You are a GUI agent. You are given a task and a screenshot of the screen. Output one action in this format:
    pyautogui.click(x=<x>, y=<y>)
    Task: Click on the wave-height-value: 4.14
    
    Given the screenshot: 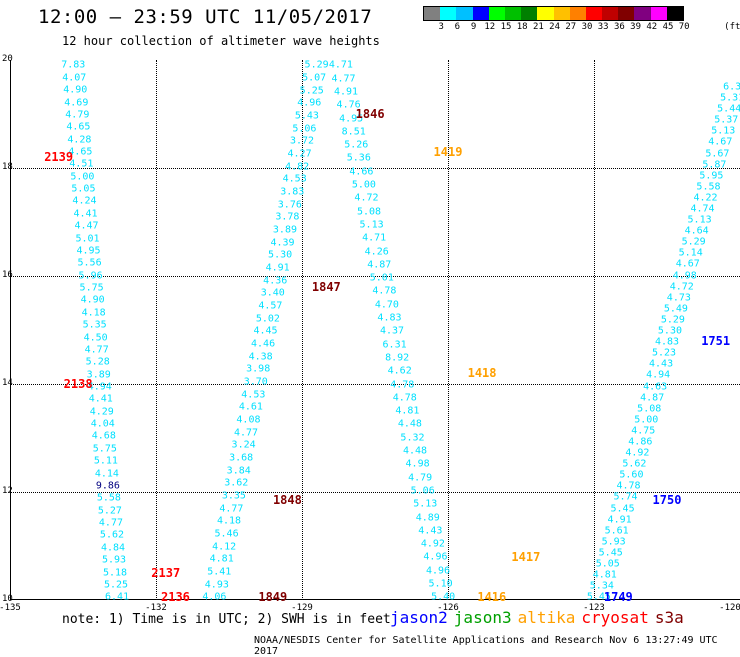 What is the action you would take?
    pyautogui.click(x=106, y=474)
    